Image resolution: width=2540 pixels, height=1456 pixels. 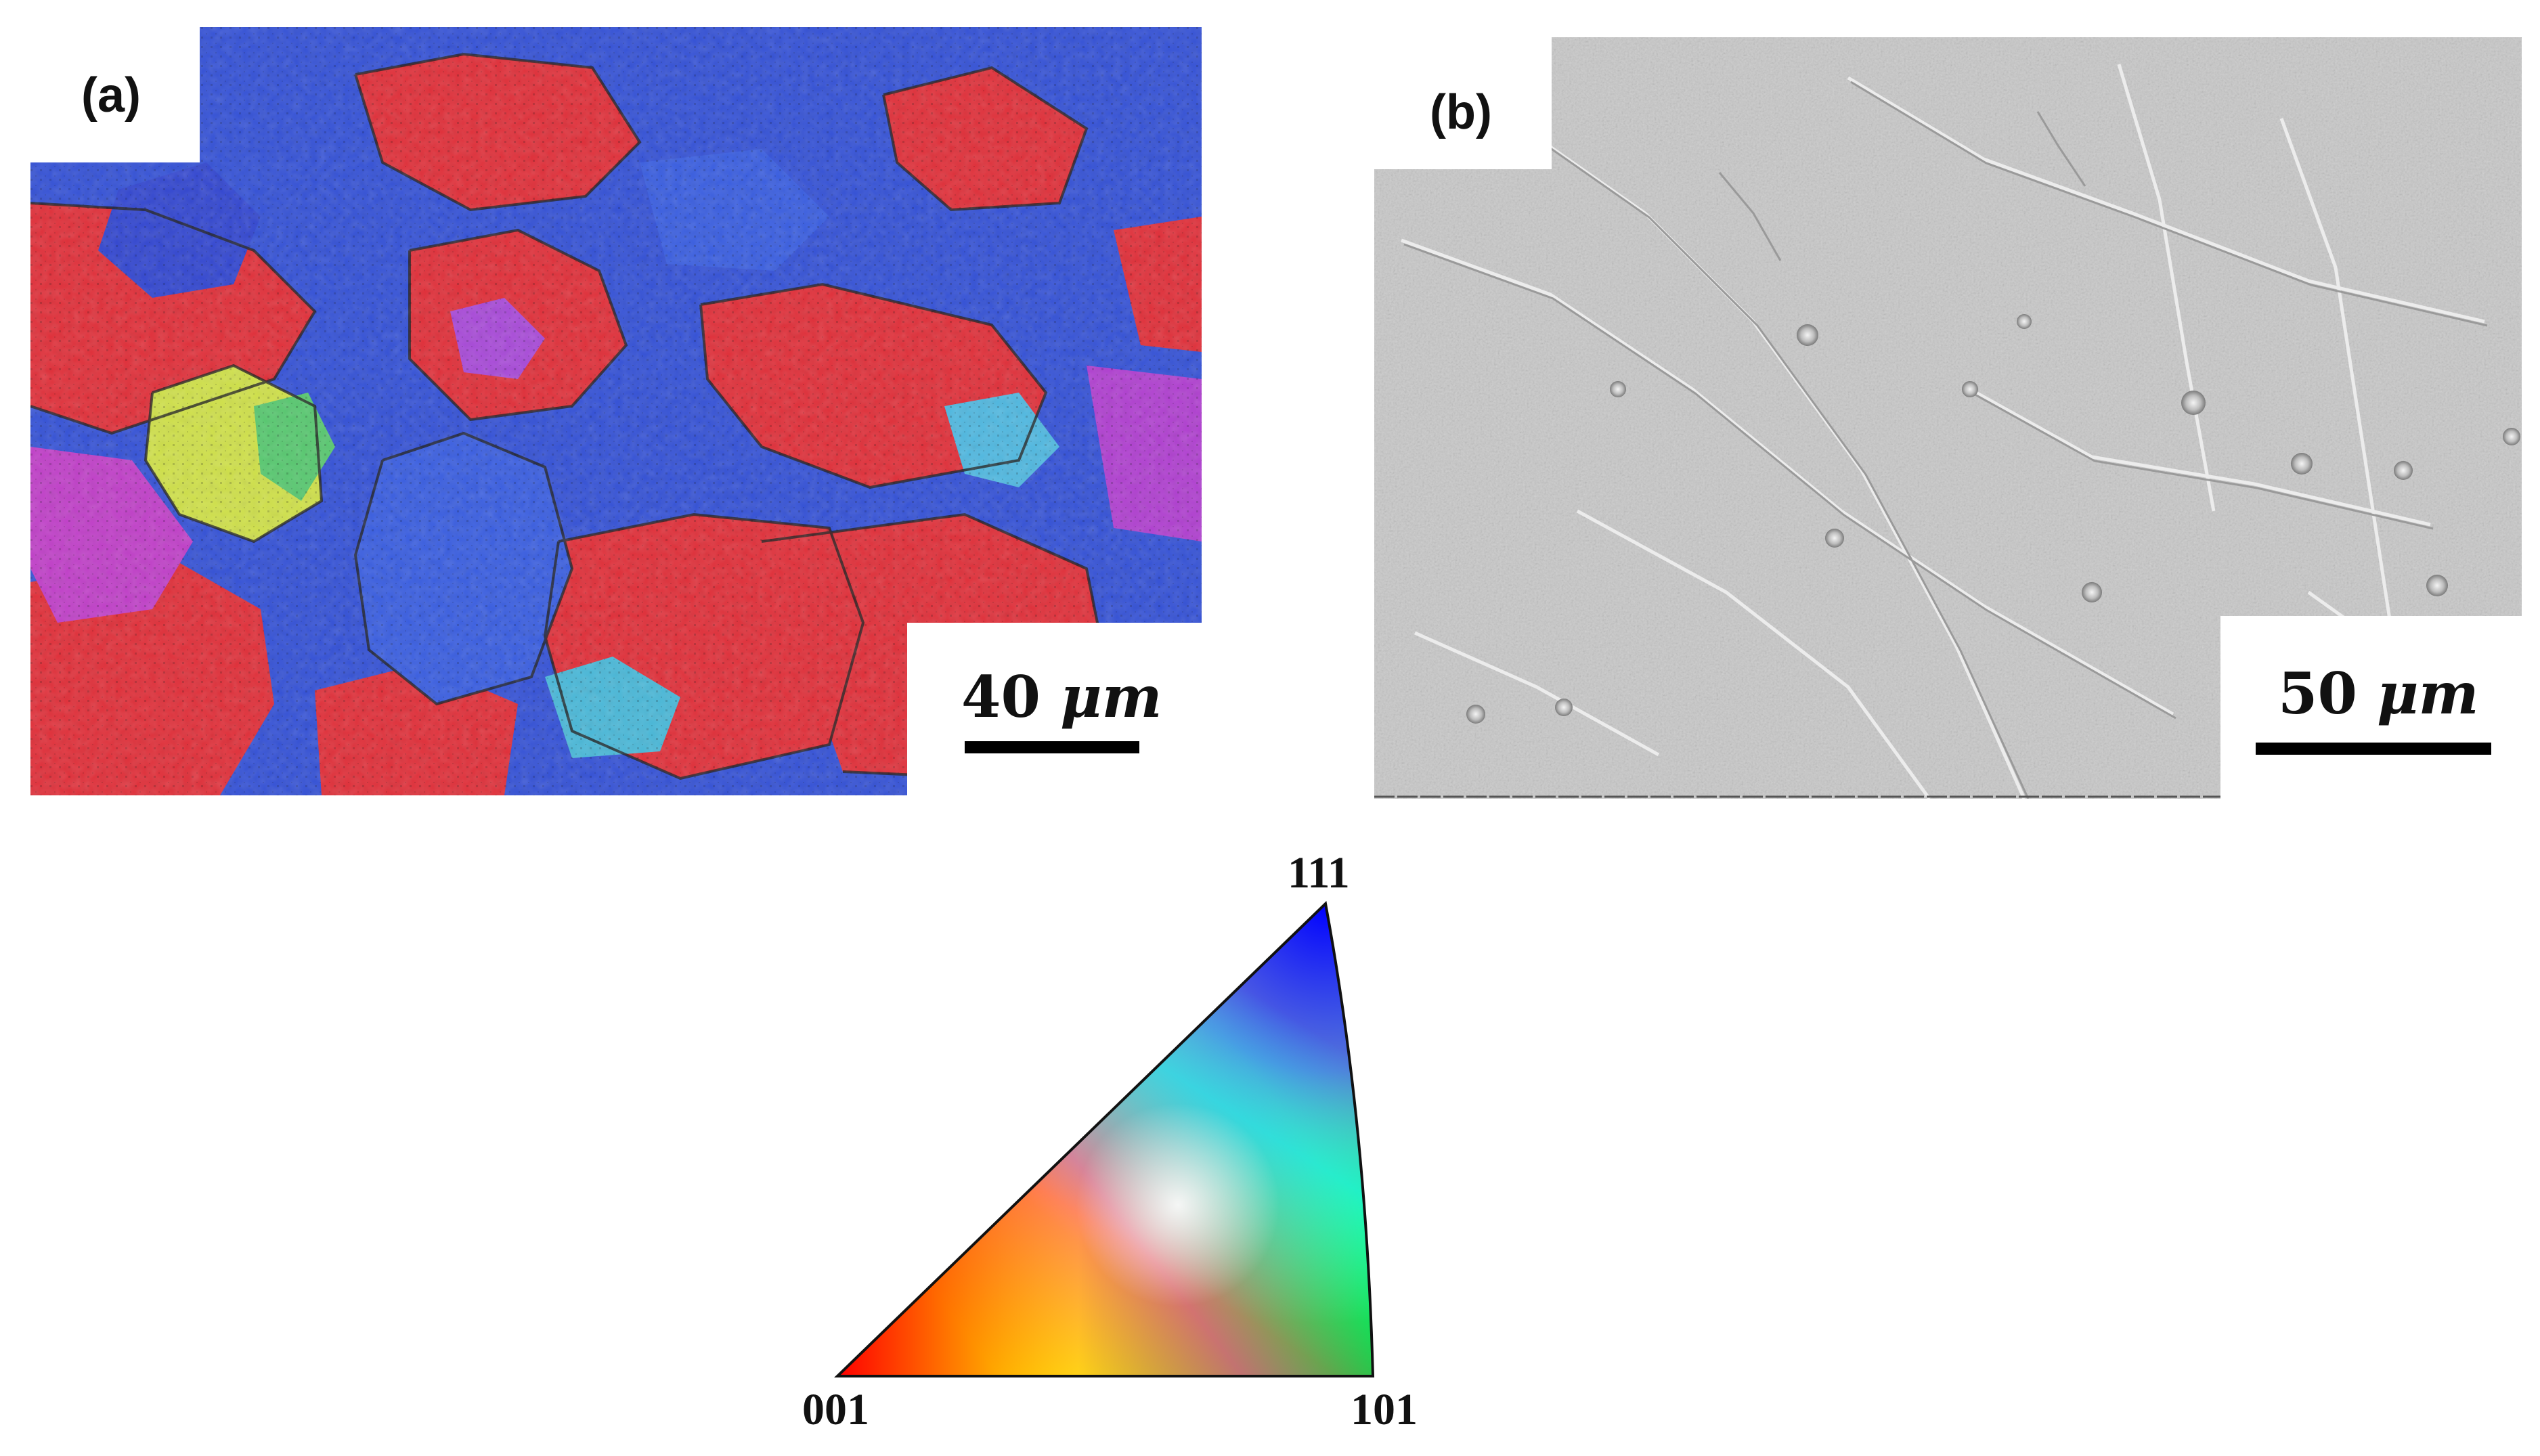 What do you see at coordinates (835, 1409) in the screenshot?
I see `vertex-label-001: 001` at bounding box center [835, 1409].